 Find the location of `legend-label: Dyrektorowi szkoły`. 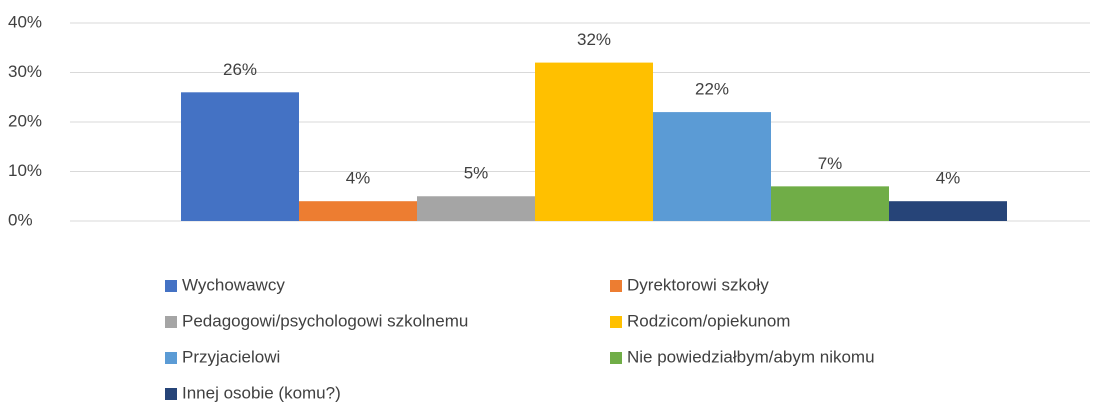

legend-label: Dyrektorowi szkoły is located at coordinates (698, 284).